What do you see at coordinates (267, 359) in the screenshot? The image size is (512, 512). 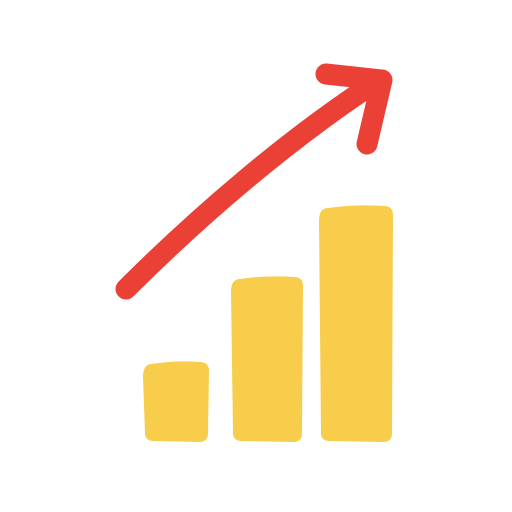 I see `bar-medium` at bounding box center [267, 359].